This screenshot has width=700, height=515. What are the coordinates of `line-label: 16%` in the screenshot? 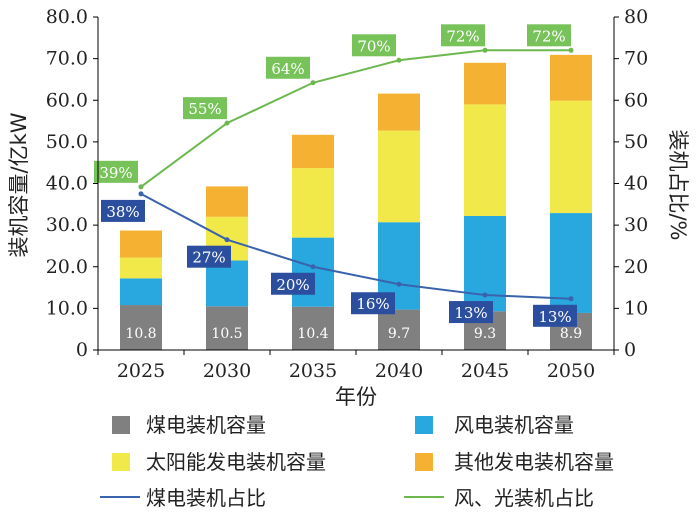 It's located at (372, 304).